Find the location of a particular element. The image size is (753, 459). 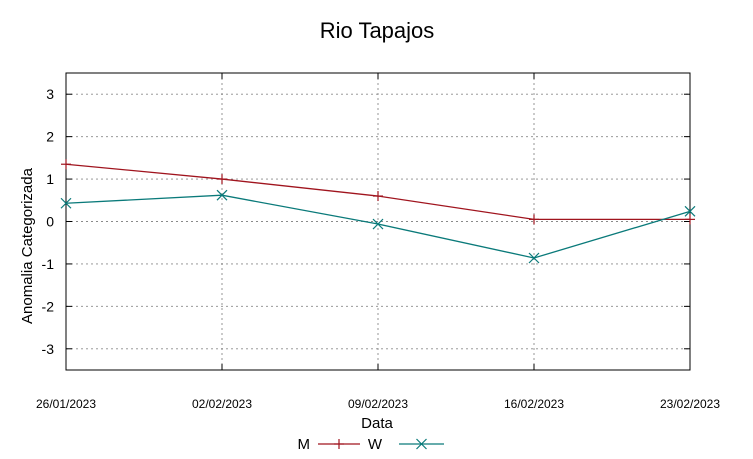

legend-label-w: W is located at coordinates (375, 444).